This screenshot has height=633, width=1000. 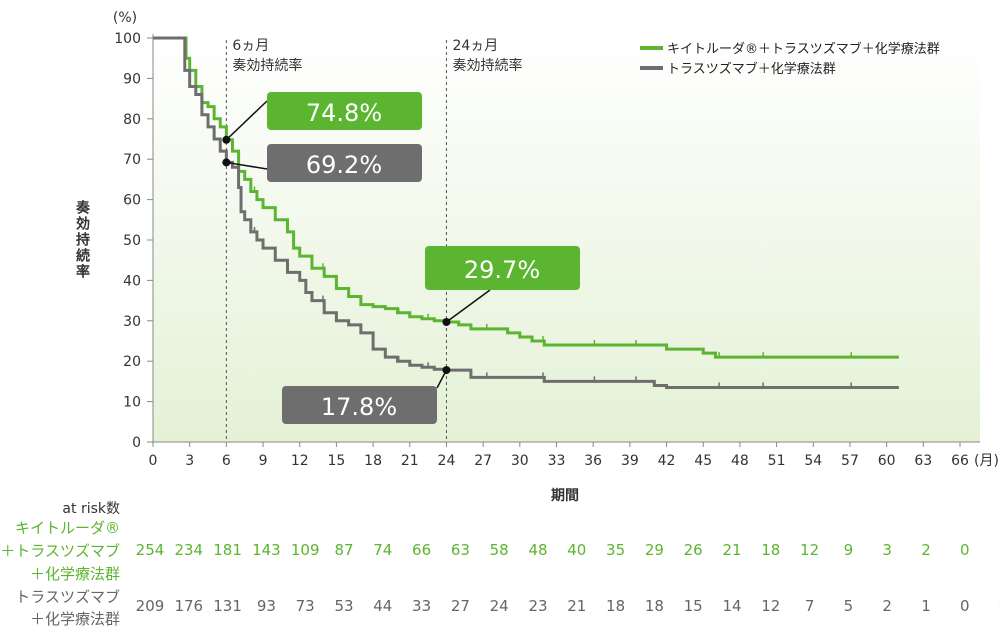 I want to click on x-tick-label: 24, so click(x=447, y=461).